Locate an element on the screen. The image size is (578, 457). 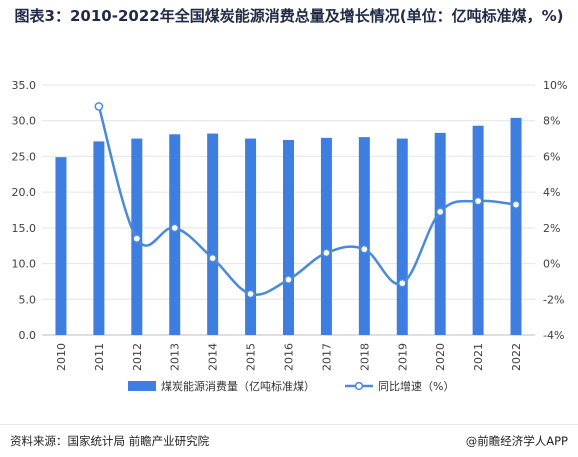
left-tick-label: 10.0 is located at coordinates (24, 264).